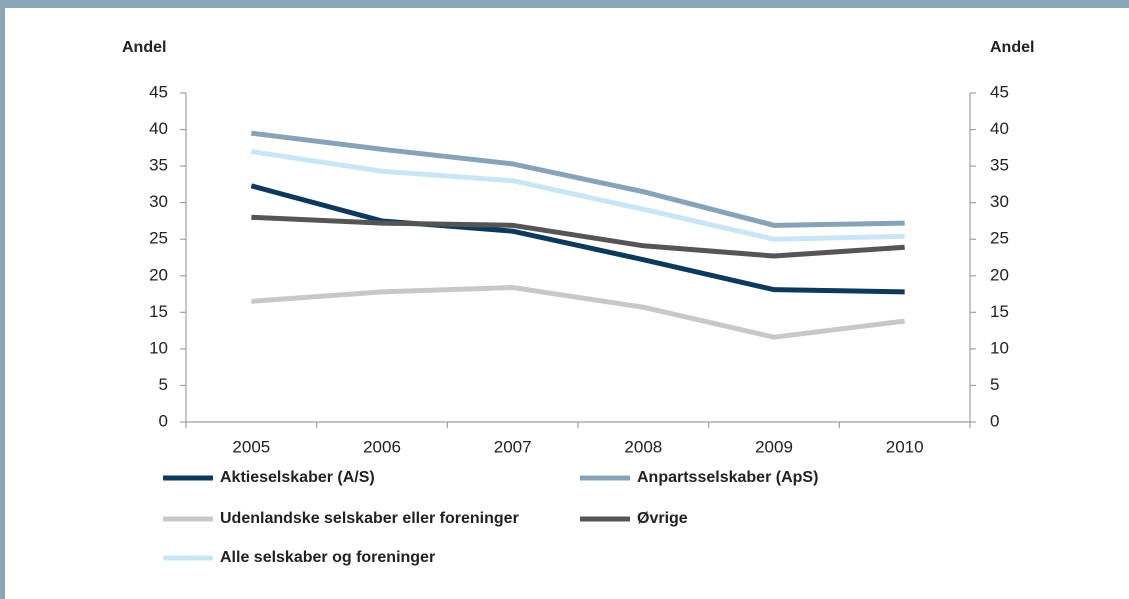 Image resolution: width=1129 pixels, height=599 pixels. What do you see at coordinates (382, 446) in the screenshot?
I see `x-tick-label: 2006` at bounding box center [382, 446].